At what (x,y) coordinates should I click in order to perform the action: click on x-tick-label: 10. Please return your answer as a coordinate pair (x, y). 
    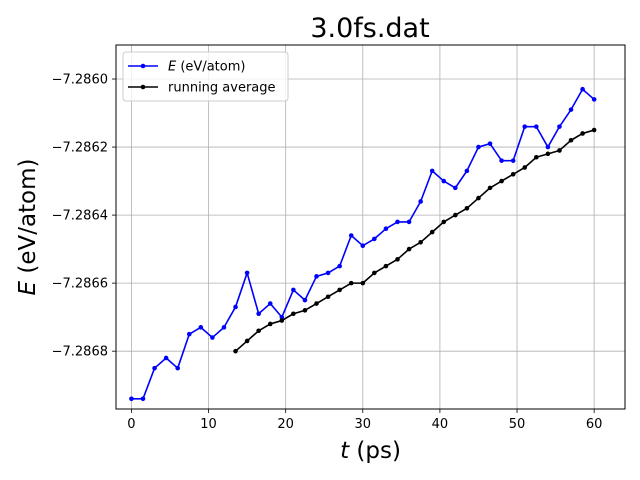
    Looking at the image, I should click on (208, 424).